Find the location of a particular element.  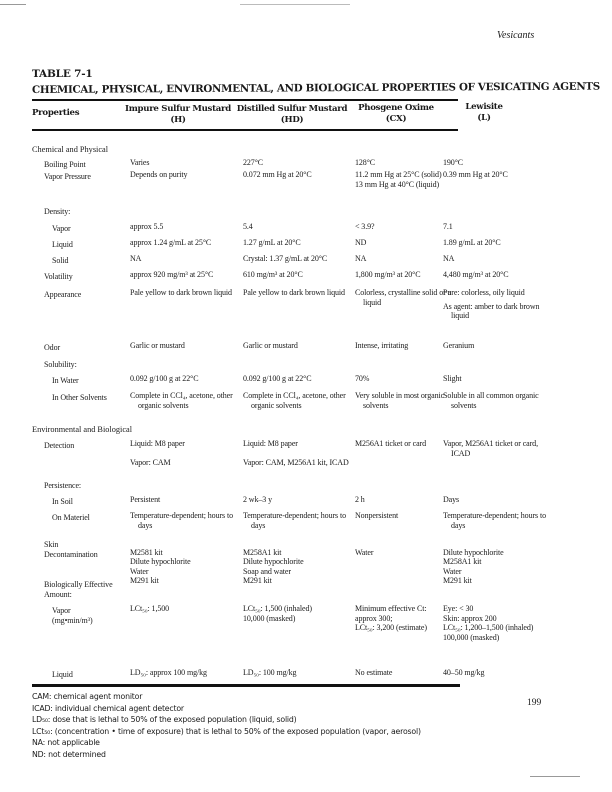

header-bottom-rule is located at coordinates (245, 130).